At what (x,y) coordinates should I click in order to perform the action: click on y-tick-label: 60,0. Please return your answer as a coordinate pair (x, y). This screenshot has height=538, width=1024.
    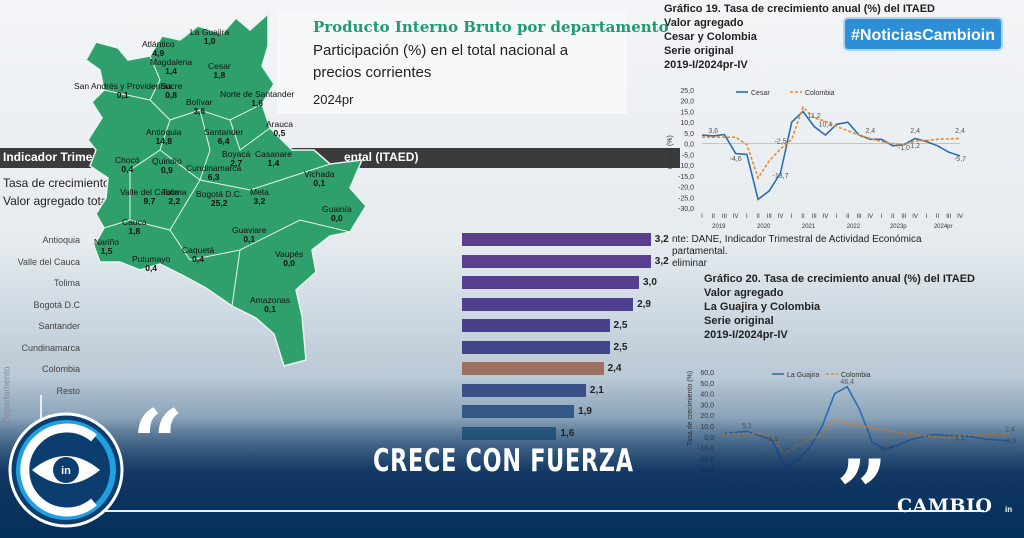
    Looking at the image, I should click on (707, 373).